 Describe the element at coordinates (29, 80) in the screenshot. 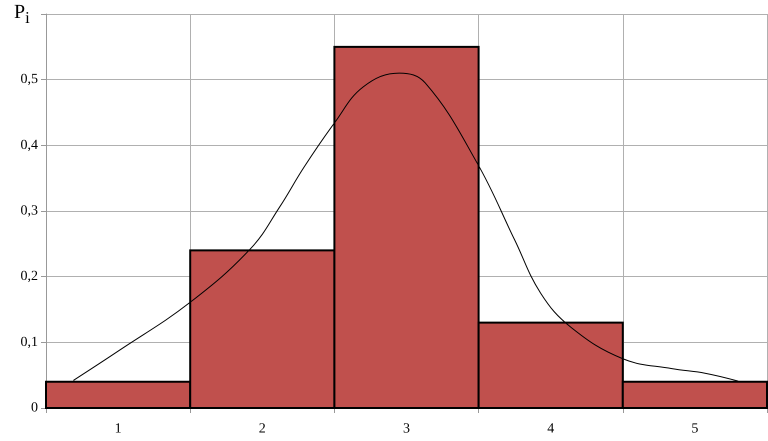

I see `y-tick-label: 0,5` at that location.